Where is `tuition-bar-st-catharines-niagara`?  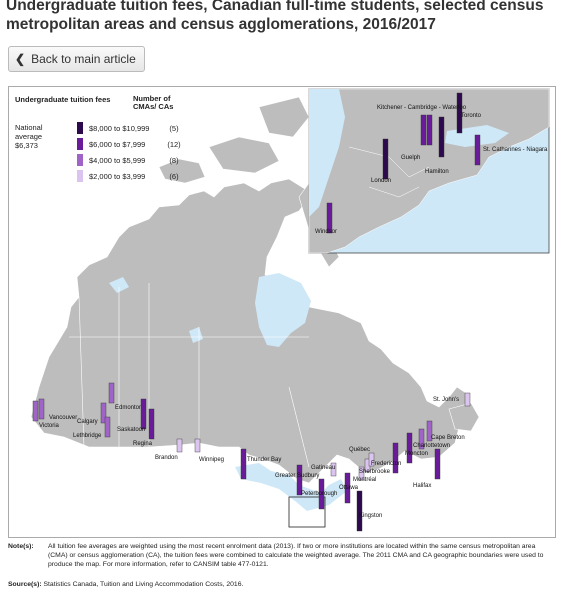 tuition-bar-st-catharines-niagara is located at coordinates (477, 150).